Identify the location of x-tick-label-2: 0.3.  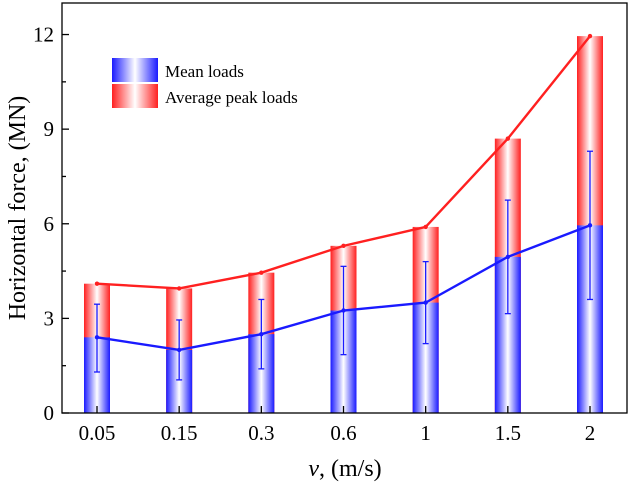
(261, 433).